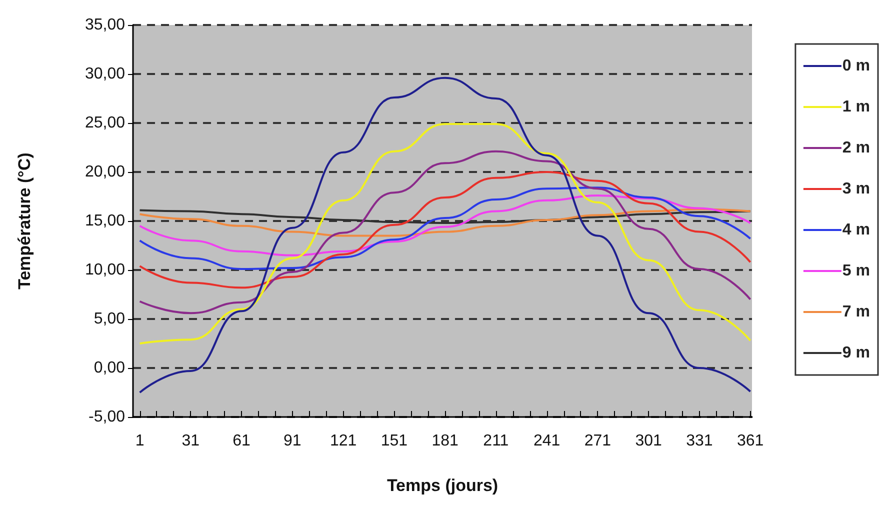 Image resolution: width=882 pixels, height=530 pixels. What do you see at coordinates (598, 441) in the screenshot?
I see `x-tick-label: 271` at bounding box center [598, 441].